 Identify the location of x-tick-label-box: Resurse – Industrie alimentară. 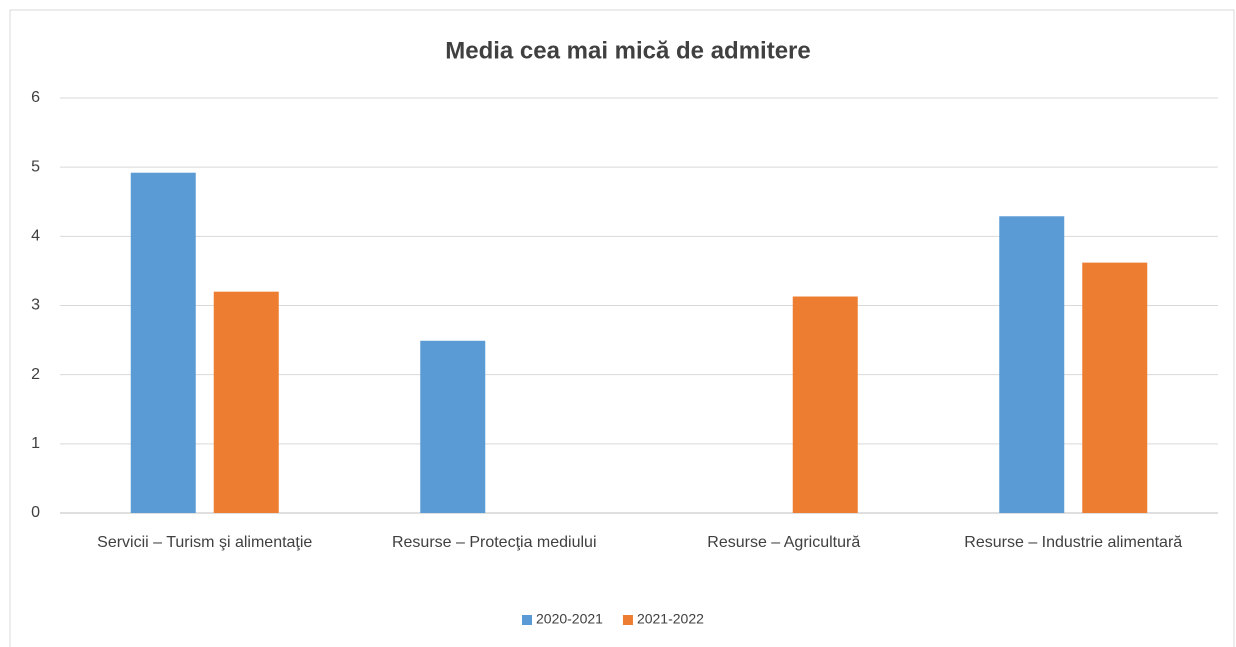
(1073, 542).